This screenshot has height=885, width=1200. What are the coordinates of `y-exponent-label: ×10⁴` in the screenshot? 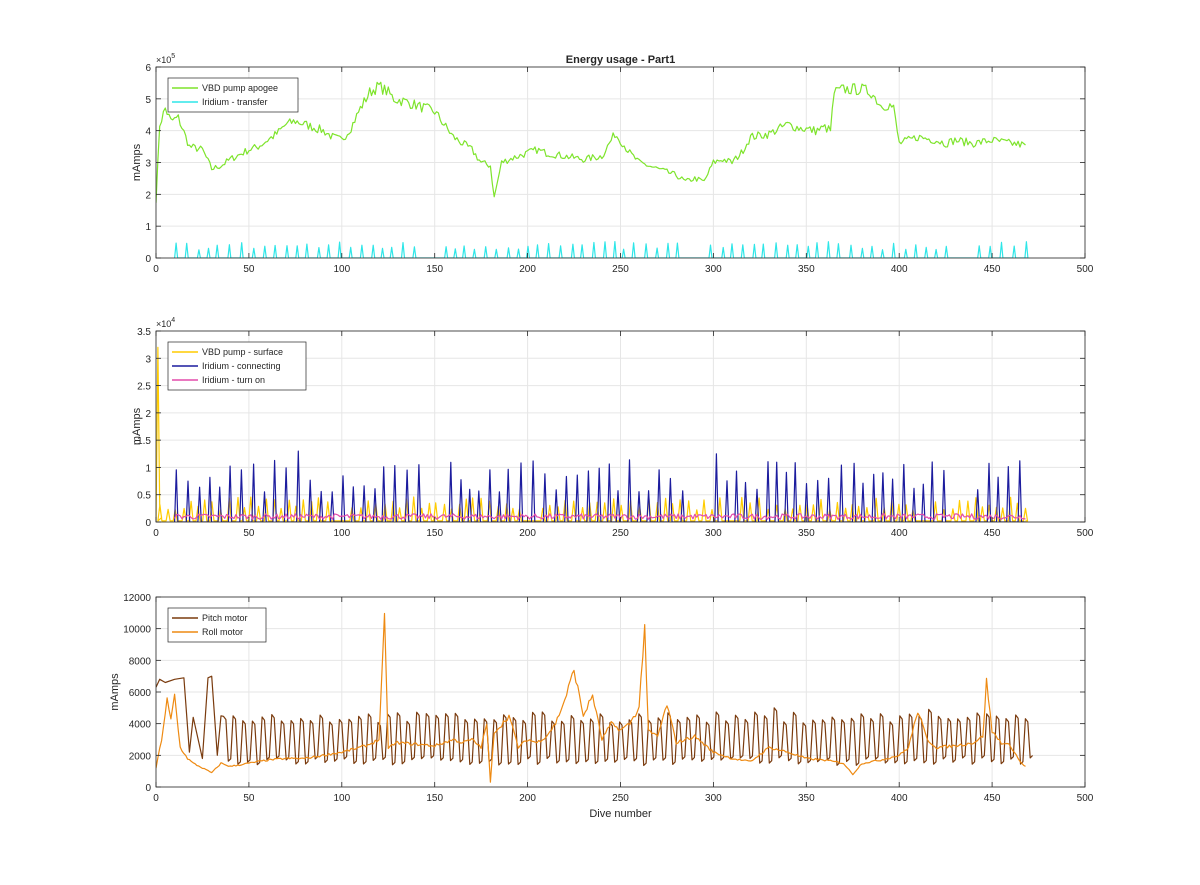 It's located at (165, 323).